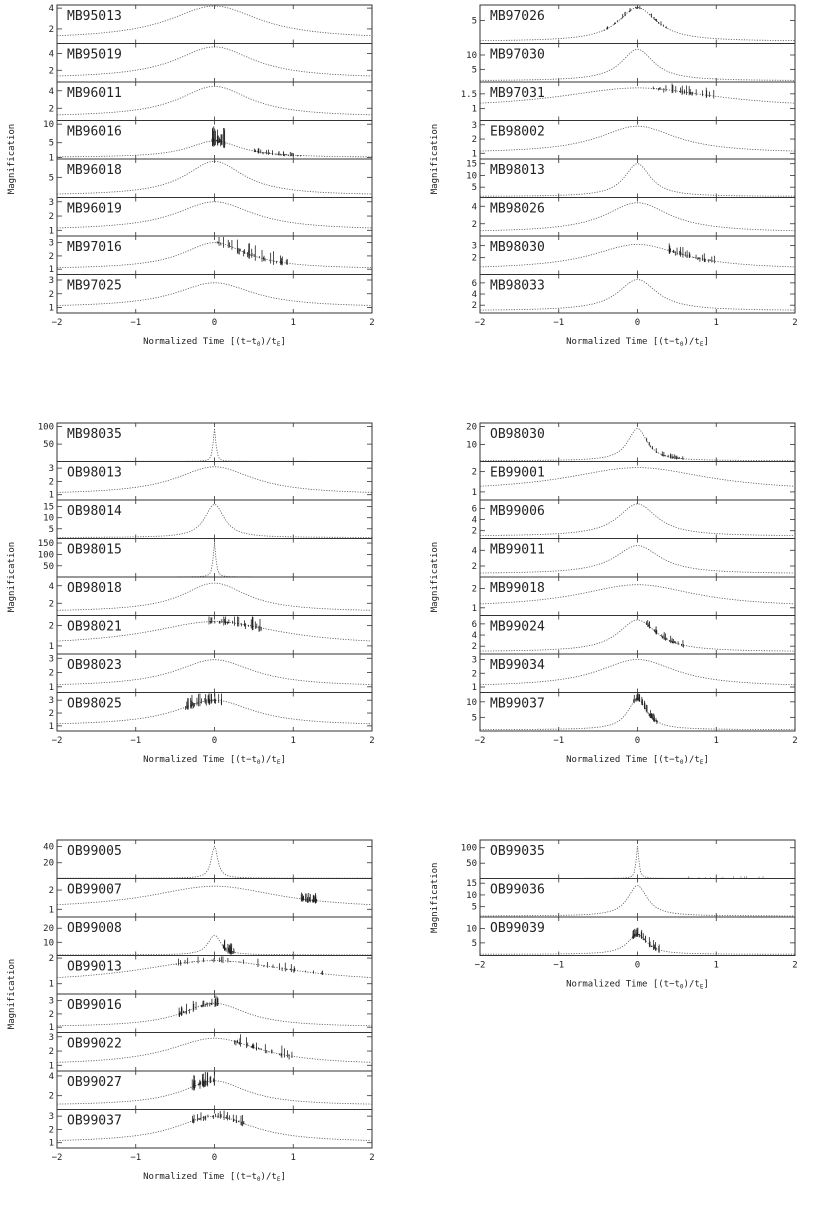 This screenshot has height=1206, width=830. What do you see at coordinates (94, 434) in the screenshot?
I see `panel-label-mb98035: MB98035` at bounding box center [94, 434].